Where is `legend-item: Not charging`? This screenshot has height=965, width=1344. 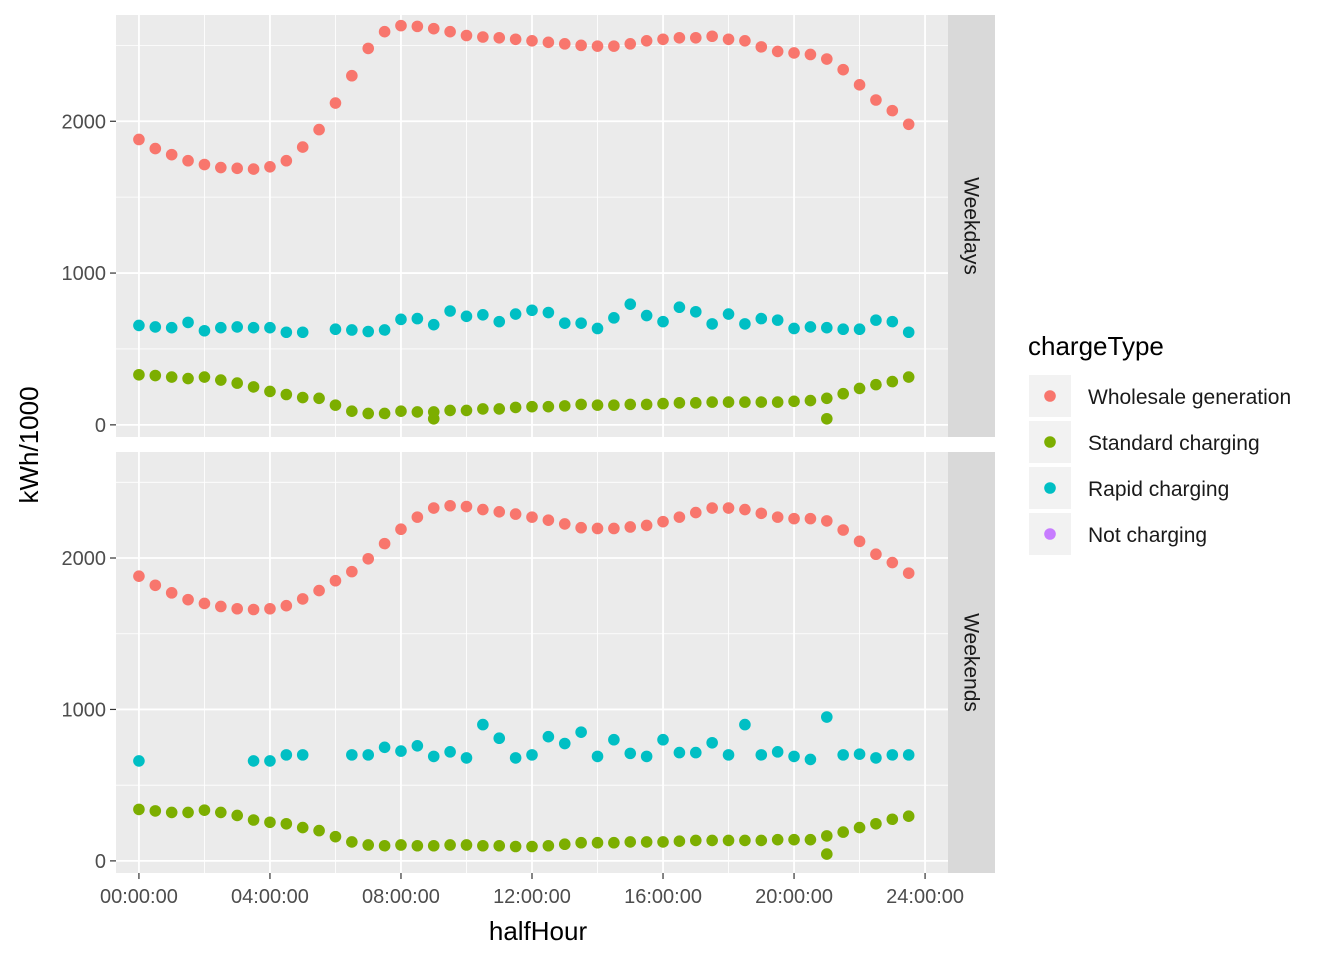 legend-item: Not charging is located at coordinates (1118, 534).